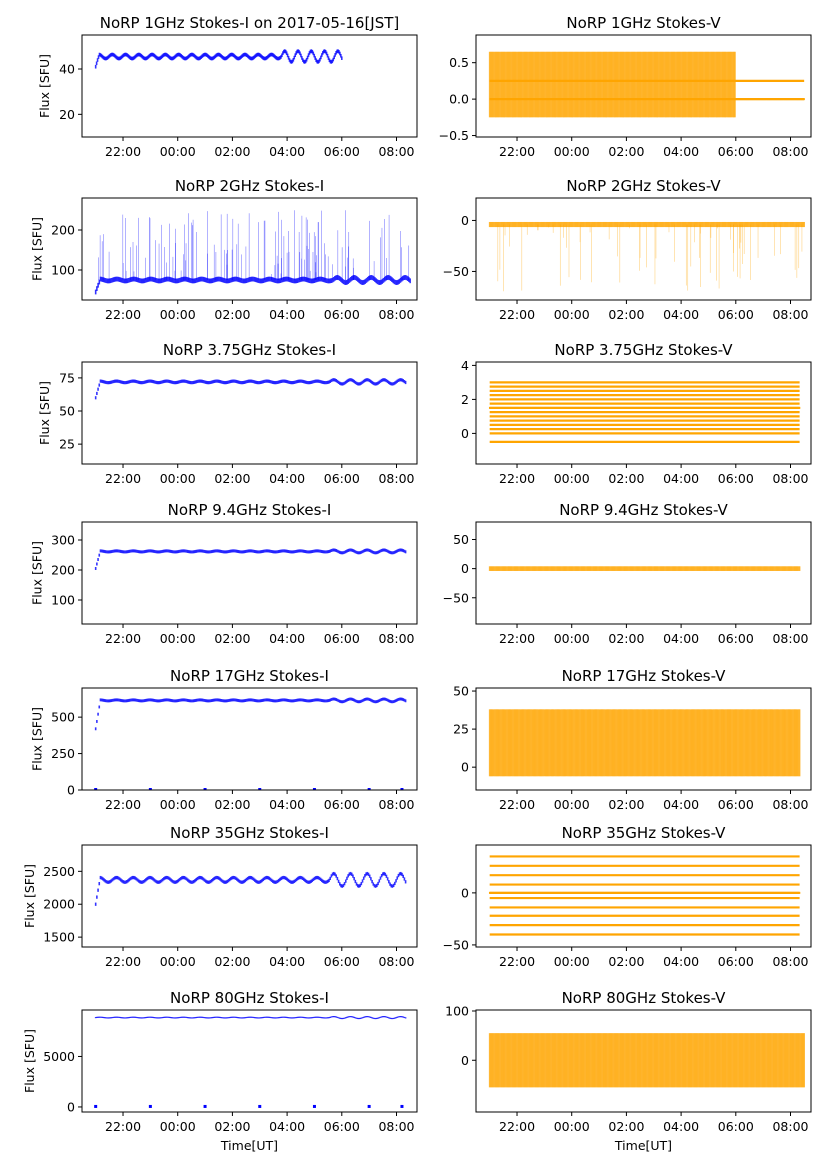 This screenshot has width=827, height=1169. What do you see at coordinates (250, 23) in the screenshot?
I see `chart-title: NoRP 1GHz Stokes-I on 2017-05-16[JST]` at bounding box center [250, 23].